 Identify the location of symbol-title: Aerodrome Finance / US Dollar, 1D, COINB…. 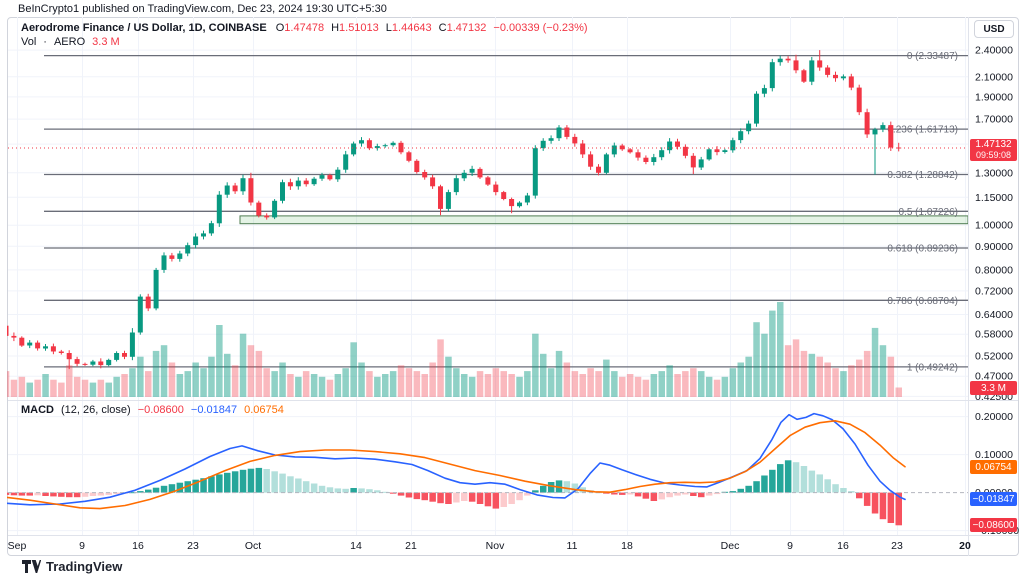
(144, 28).